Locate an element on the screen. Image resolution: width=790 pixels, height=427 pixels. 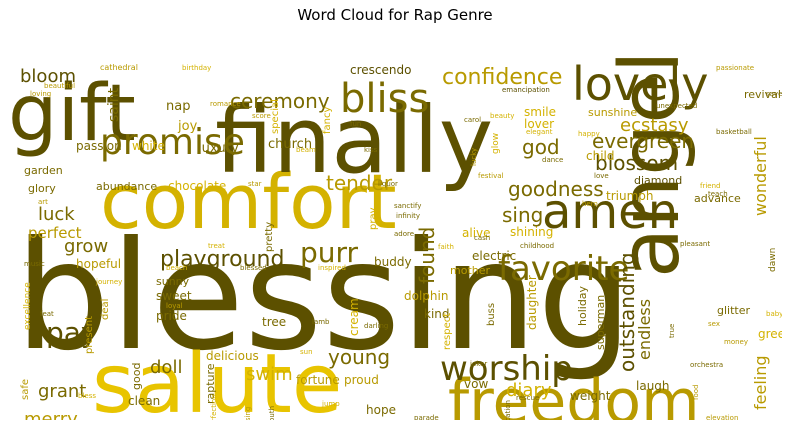
word-beauty: beauty is located at coordinates (502, 116).